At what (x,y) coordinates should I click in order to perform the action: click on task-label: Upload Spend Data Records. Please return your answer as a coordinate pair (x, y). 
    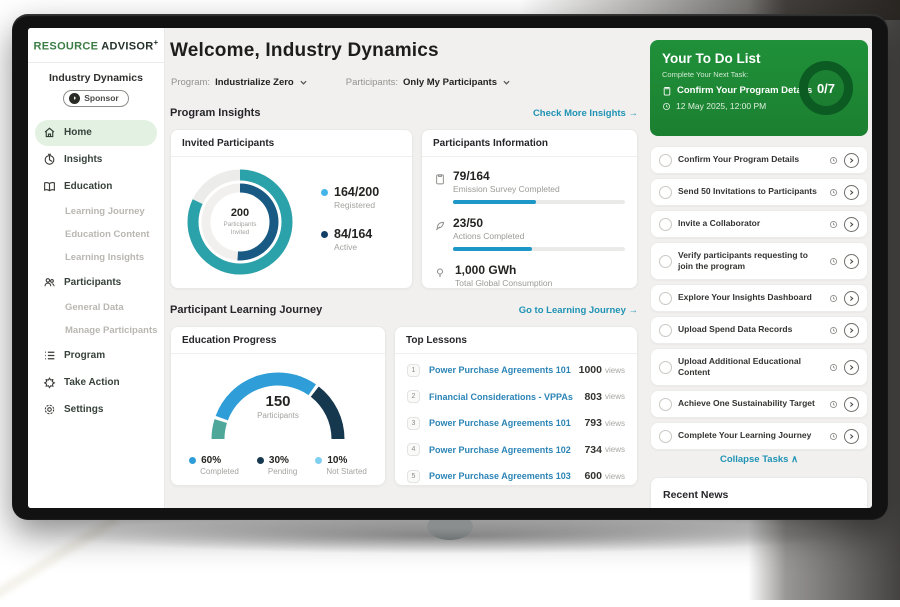
    Looking at the image, I should click on (735, 329).